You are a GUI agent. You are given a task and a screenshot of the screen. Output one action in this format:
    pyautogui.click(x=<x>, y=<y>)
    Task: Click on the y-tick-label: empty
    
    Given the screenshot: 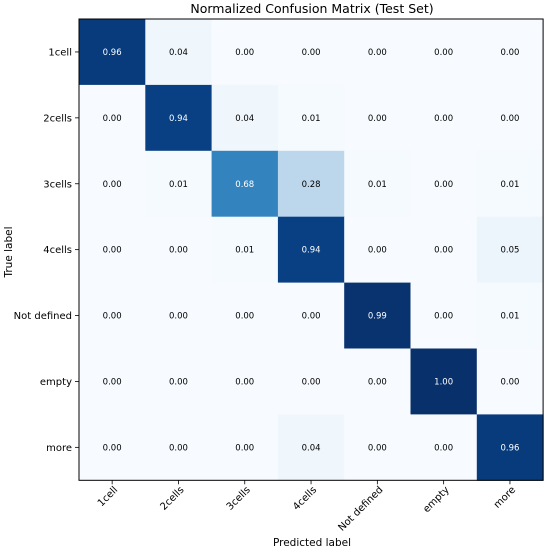 What is the action you would take?
    pyautogui.click(x=56, y=382)
    